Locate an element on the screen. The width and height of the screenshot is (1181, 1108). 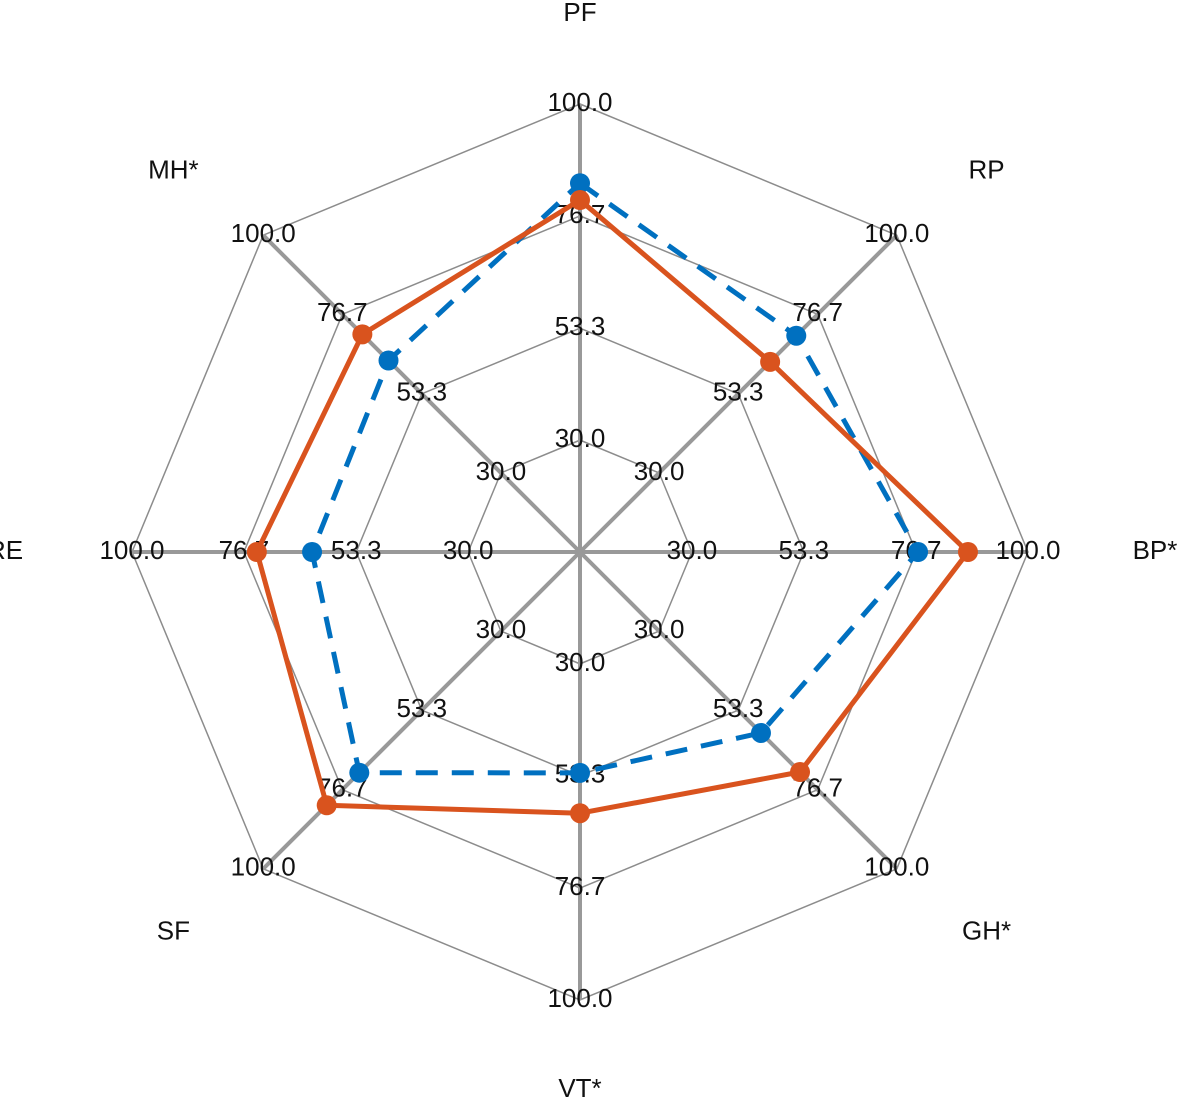
axis-label: BP* is located at coordinates (1155, 550).